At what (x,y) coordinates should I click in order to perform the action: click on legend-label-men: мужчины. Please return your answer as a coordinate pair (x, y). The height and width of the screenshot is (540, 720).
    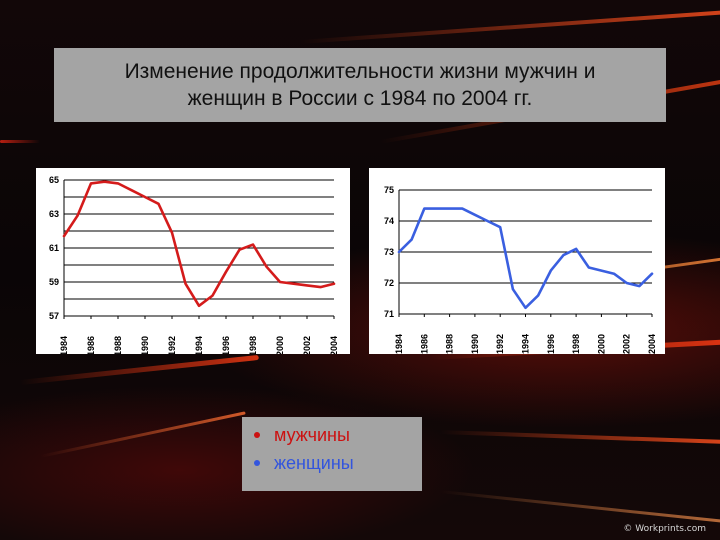
    Looking at the image, I should click on (312, 434).